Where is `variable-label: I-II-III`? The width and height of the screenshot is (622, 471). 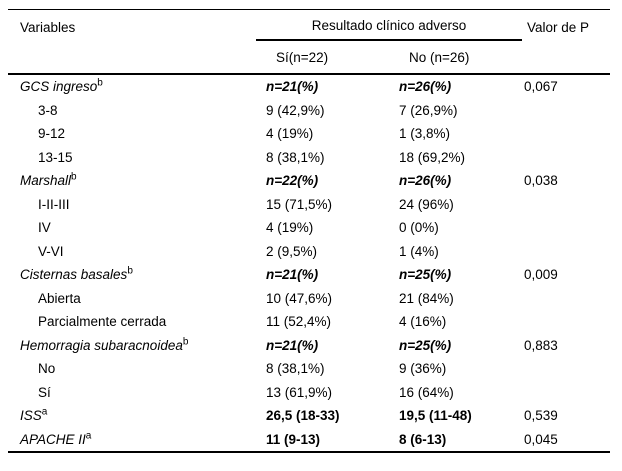 variable-label: I-II-III is located at coordinates (54, 204).